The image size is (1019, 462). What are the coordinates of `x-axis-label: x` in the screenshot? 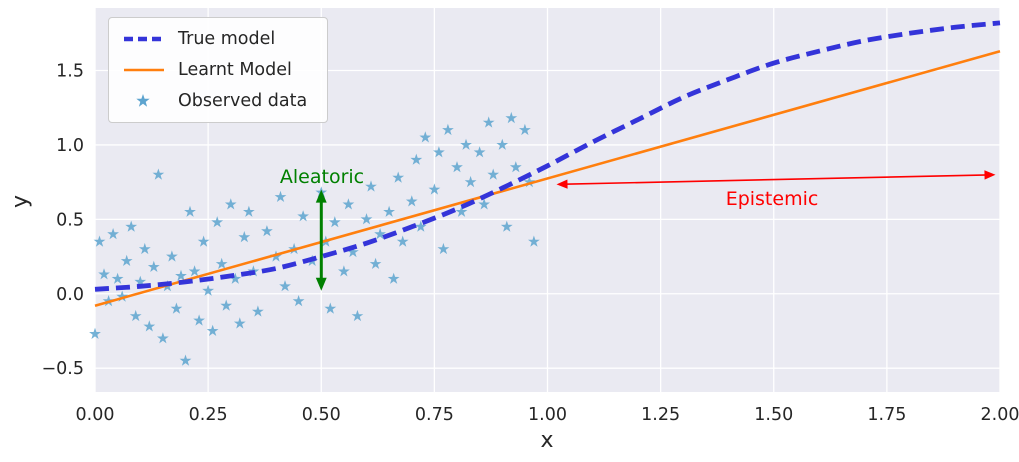 It's located at (547, 440).